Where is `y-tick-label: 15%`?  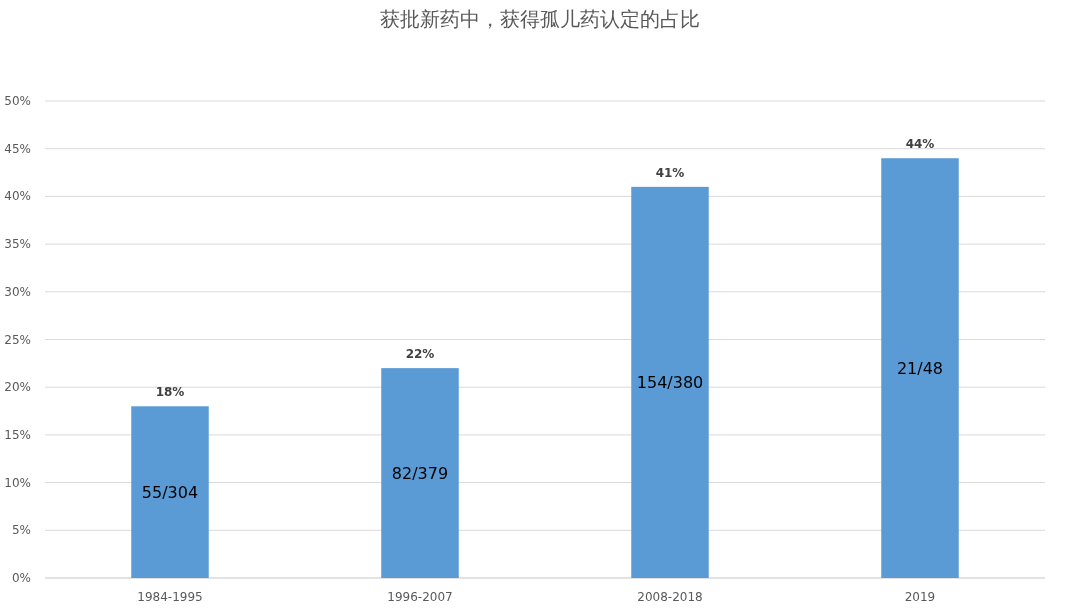 y-tick-label: 15% is located at coordinates (17, 434).